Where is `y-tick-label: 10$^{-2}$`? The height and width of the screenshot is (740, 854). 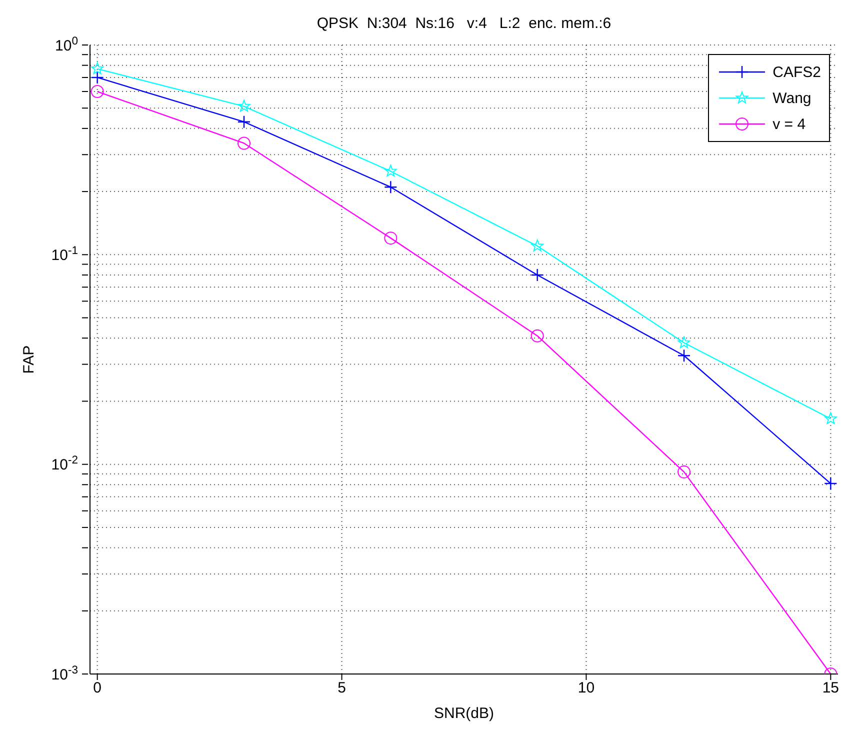 y-tick-label: 10$^{-2}$ is located at coordinates (64, 464).